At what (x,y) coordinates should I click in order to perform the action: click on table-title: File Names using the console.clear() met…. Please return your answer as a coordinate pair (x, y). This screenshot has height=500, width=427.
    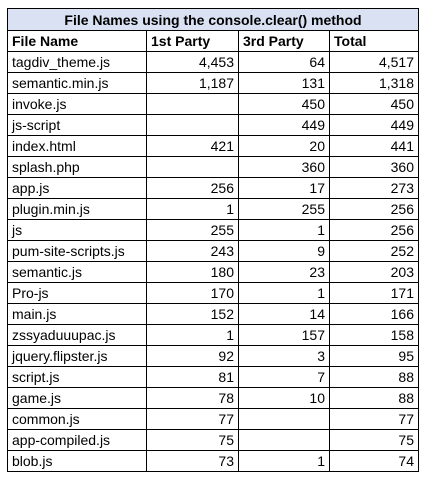
    Looking at the image, I should click on (213, 19).